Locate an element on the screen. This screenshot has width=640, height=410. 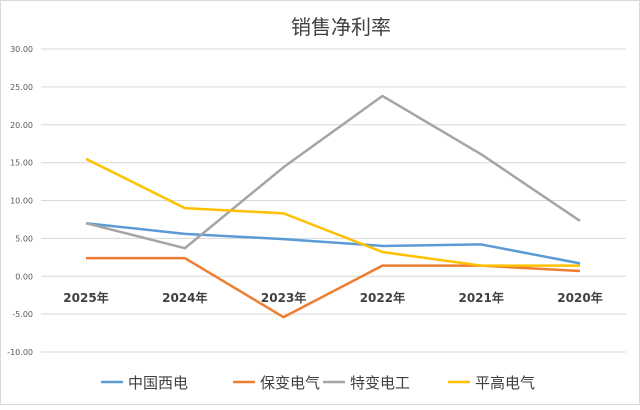
y-tick-label: 30.00 is located at coordinates (21, 49).